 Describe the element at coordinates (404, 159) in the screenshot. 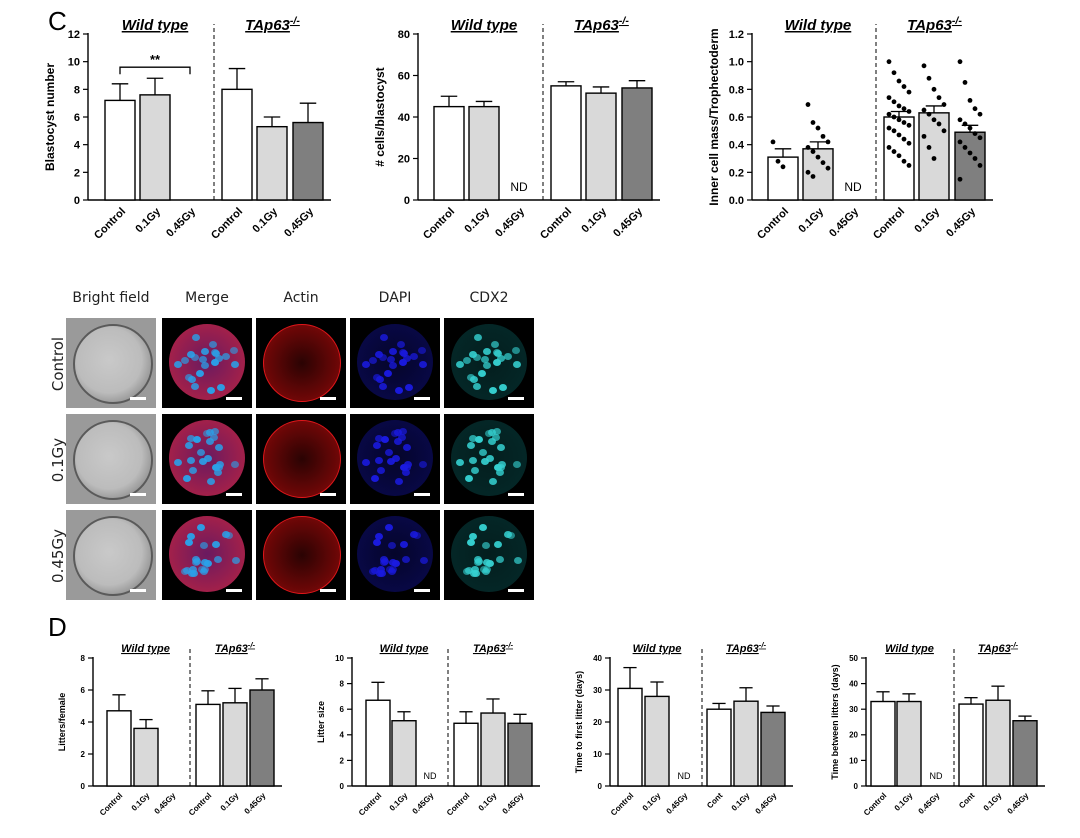

I see `y-tick-label: 20` at that location.